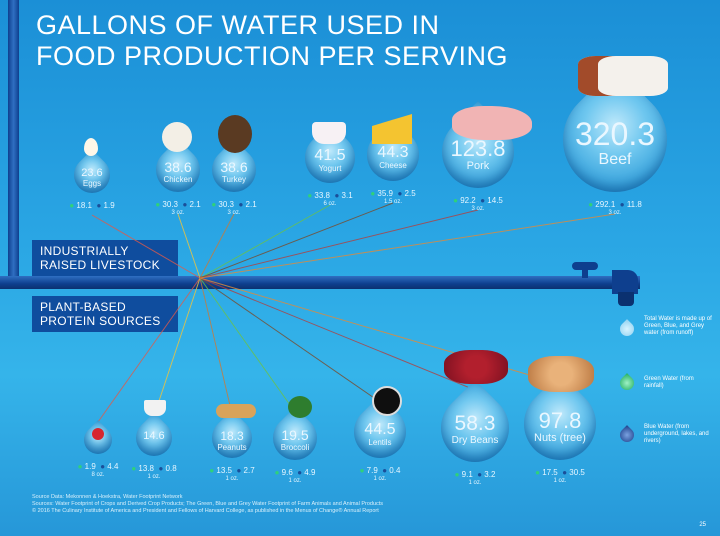 The image size is (720, 536). Describe the element at coordinates (283, 472) in the screenshot. I see `green-water-value: ● 9.6` at that location.